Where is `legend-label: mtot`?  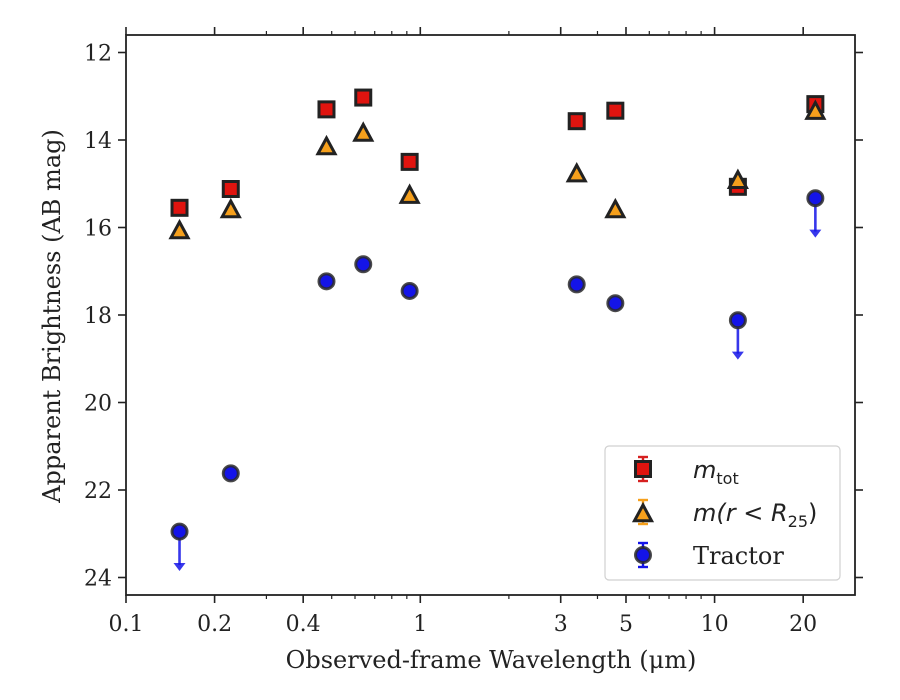
legend-label: mtot is located at coordinates (716, 472).